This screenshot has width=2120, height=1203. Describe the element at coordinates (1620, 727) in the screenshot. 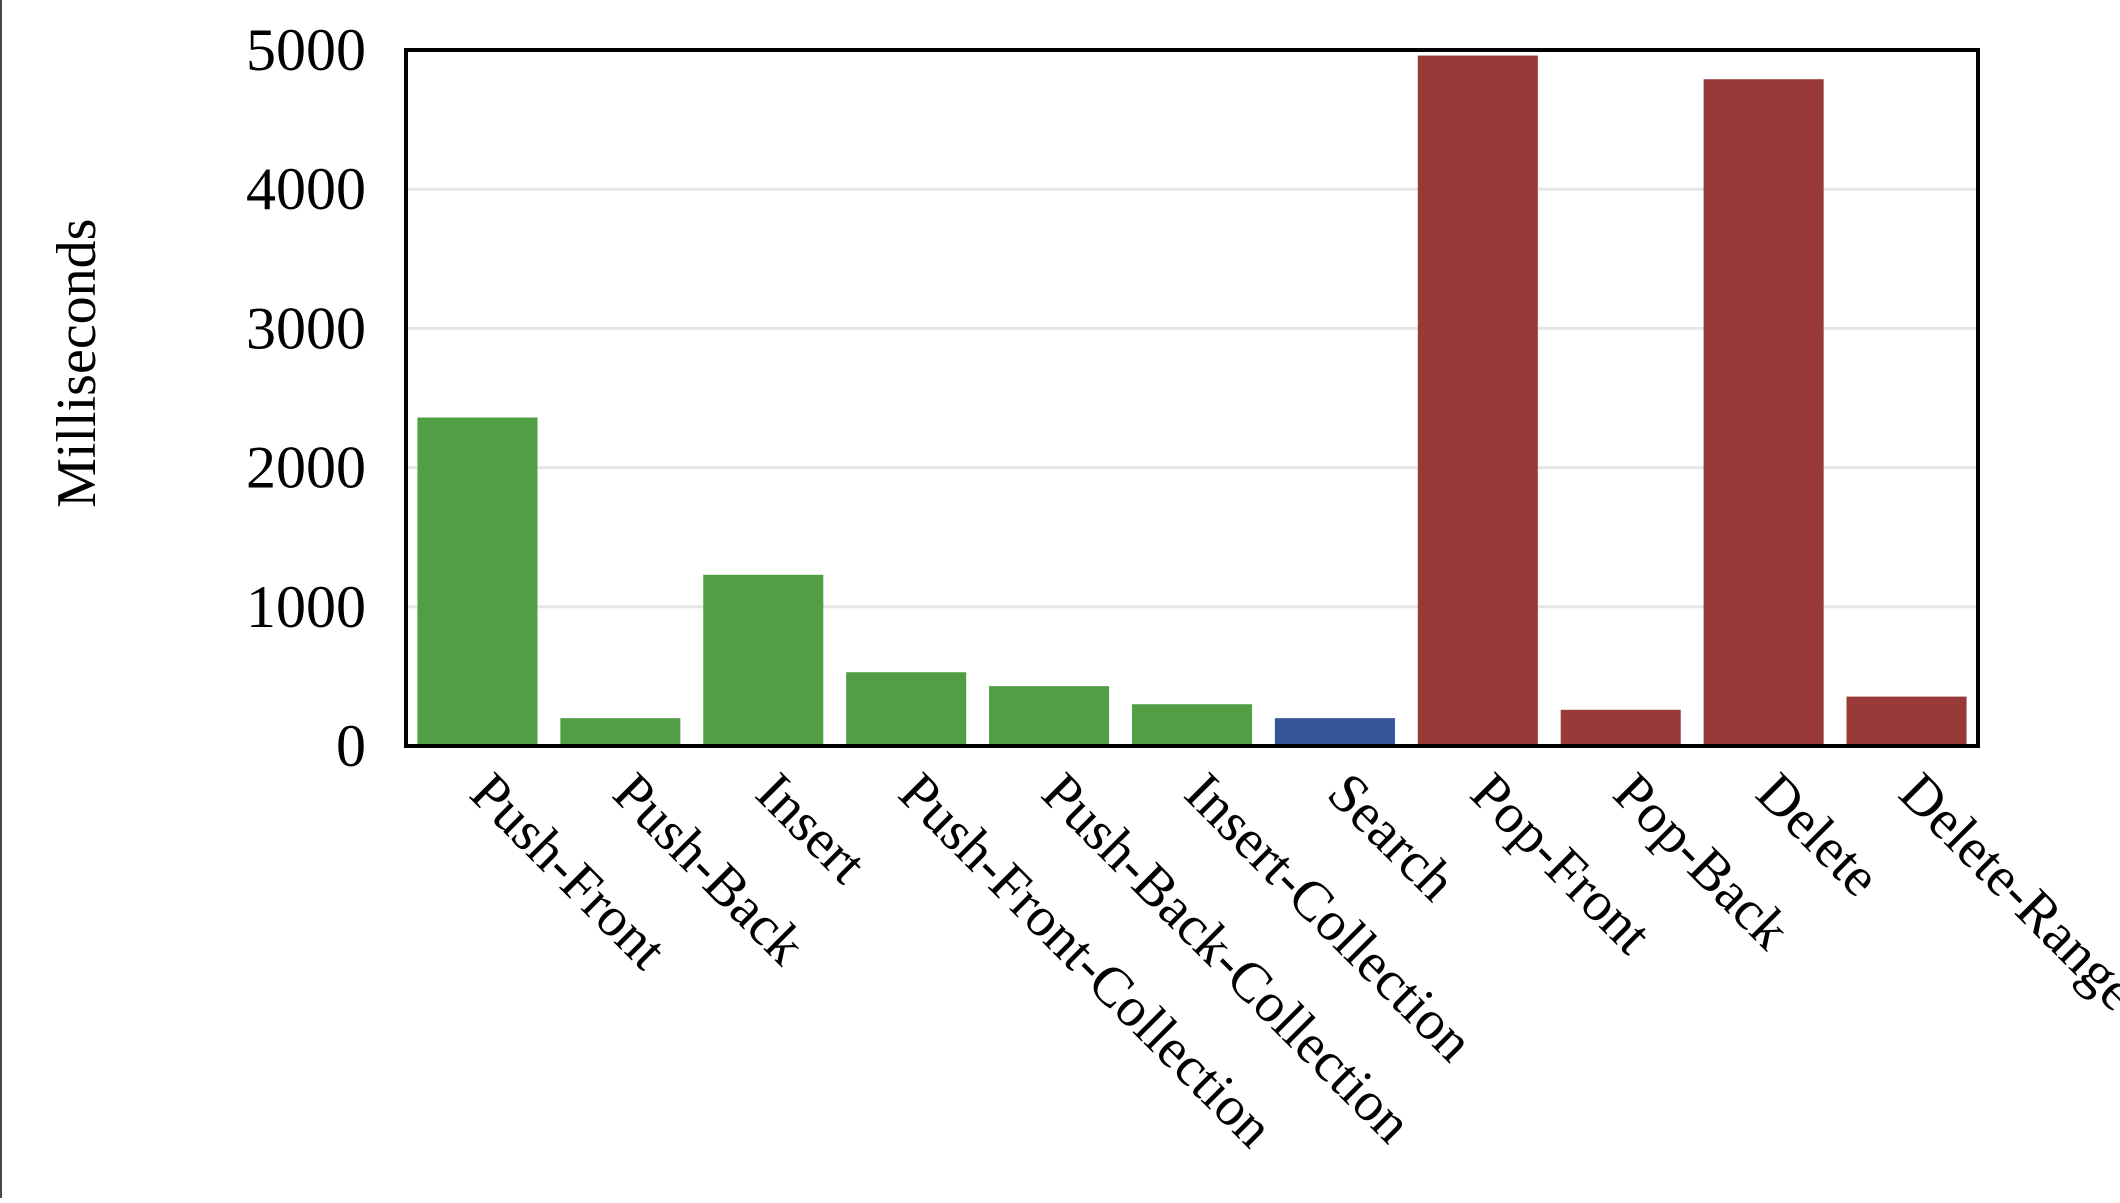

I see `bar-pop-back` at that location.